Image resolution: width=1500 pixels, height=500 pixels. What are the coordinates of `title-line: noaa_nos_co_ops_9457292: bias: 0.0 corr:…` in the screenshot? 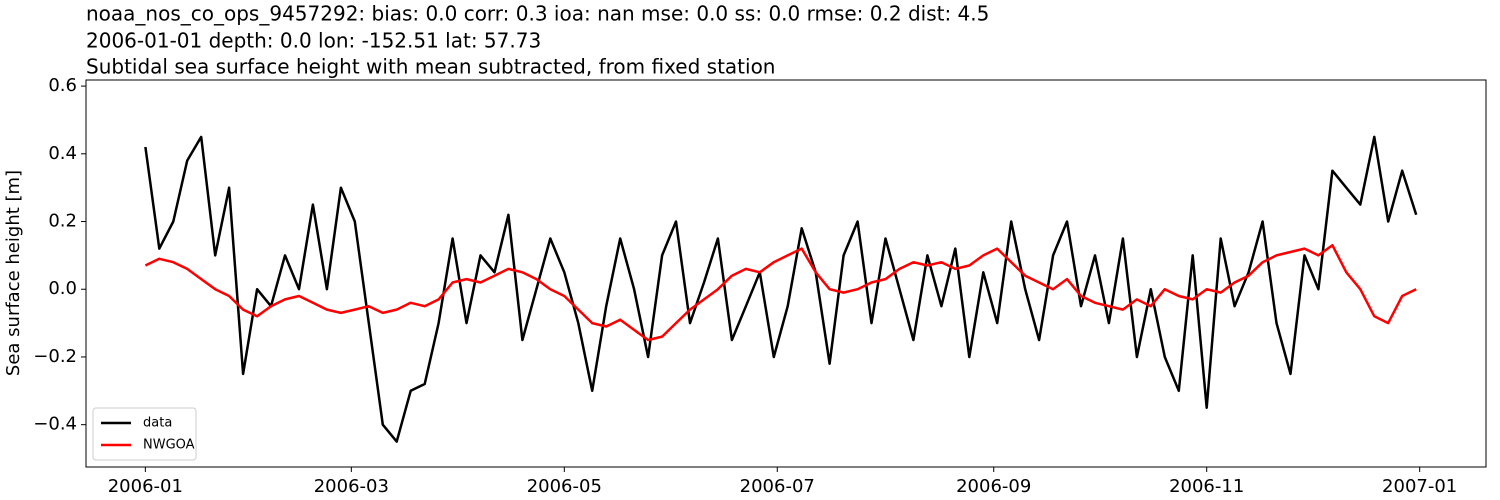 It's located at (537, 14).